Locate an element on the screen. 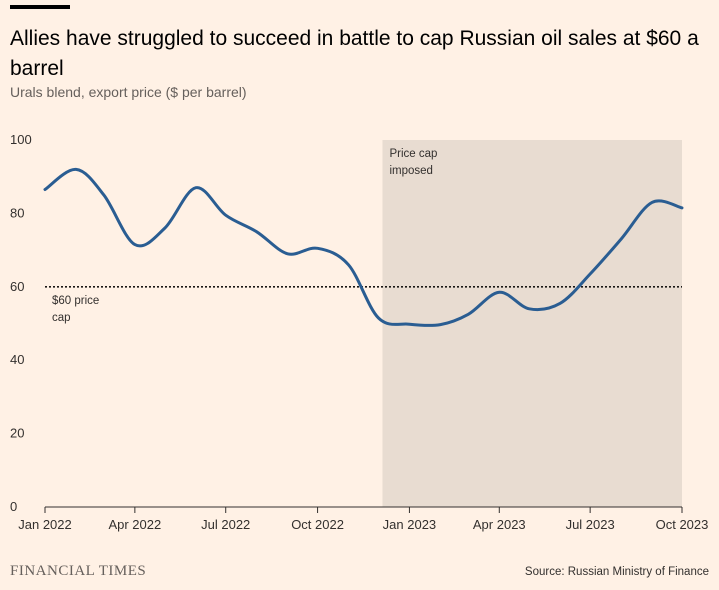  chart-subtitle: Urals blend, export price ($ per barrel) is located at coordinates (128, 92).